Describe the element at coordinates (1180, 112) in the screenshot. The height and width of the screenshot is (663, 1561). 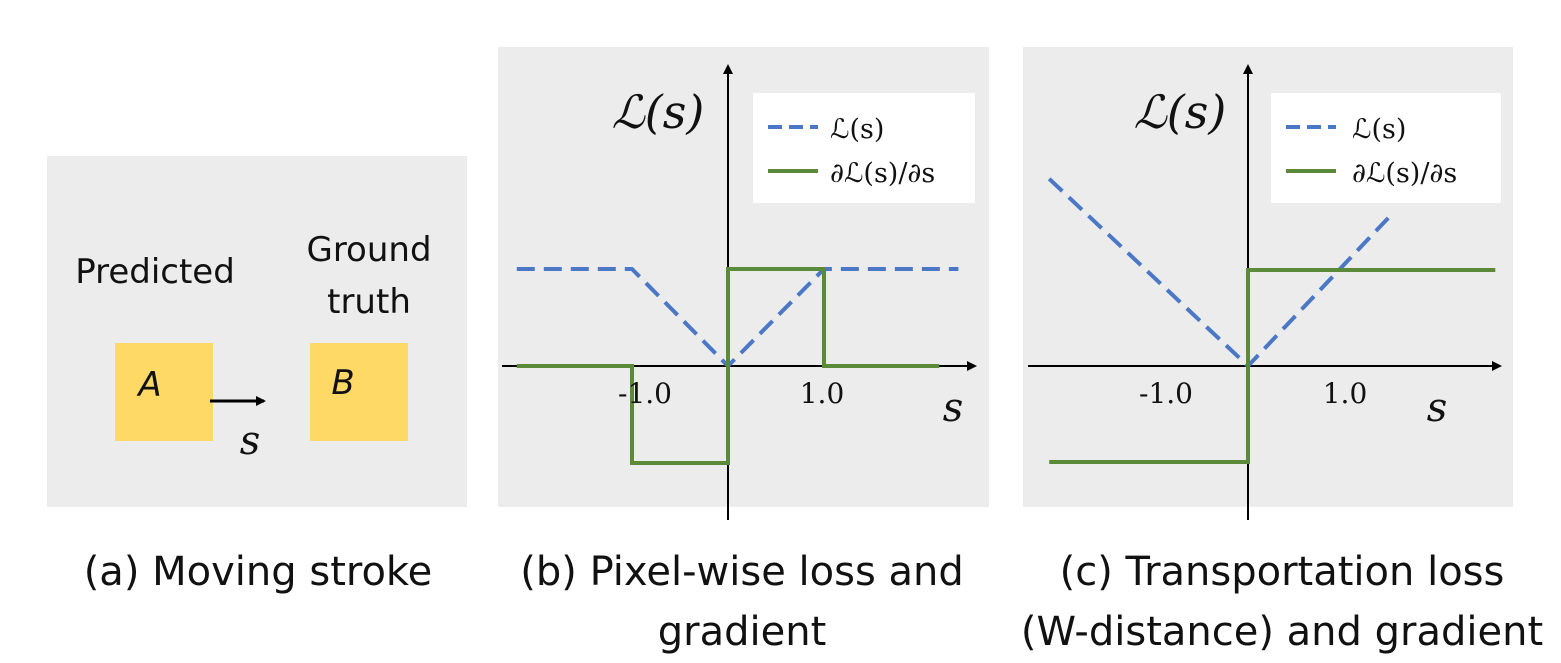
I see `panel-c-y-name: ℒ(s)` at that location.